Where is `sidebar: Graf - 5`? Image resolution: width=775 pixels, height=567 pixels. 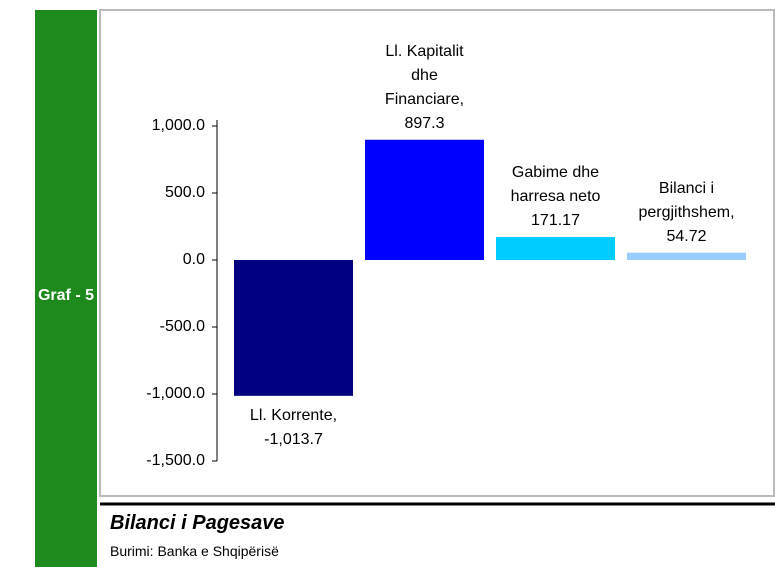
sidebar: Graf - 5 is located at coordinates (66, 288).